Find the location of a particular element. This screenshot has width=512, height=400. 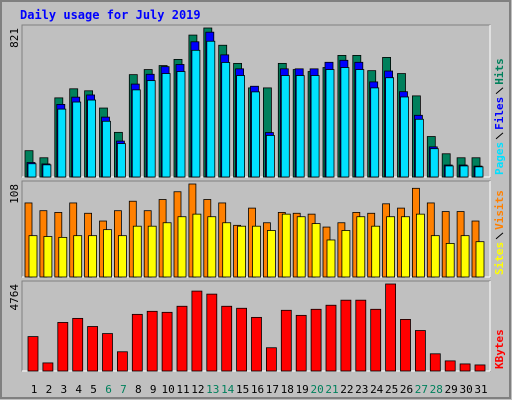

x-tick-label: 15 is located at coordinates (242, 389).